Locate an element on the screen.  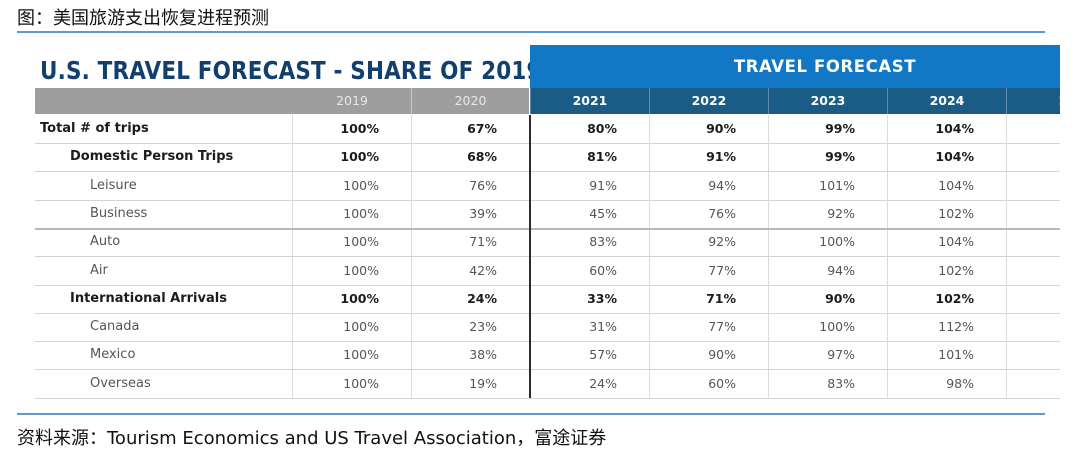
table-row: Air 100% 42% 60% 77% 94% 102% 1 is located at coordinates (547, 271).